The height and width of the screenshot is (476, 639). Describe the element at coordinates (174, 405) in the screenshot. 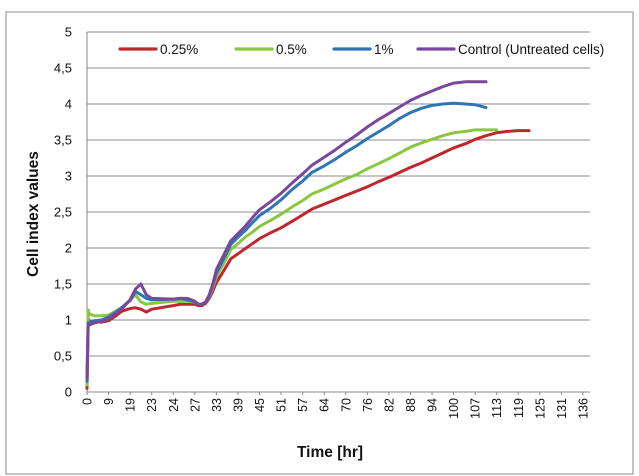

I see `x-tick-label: 24` at that location.